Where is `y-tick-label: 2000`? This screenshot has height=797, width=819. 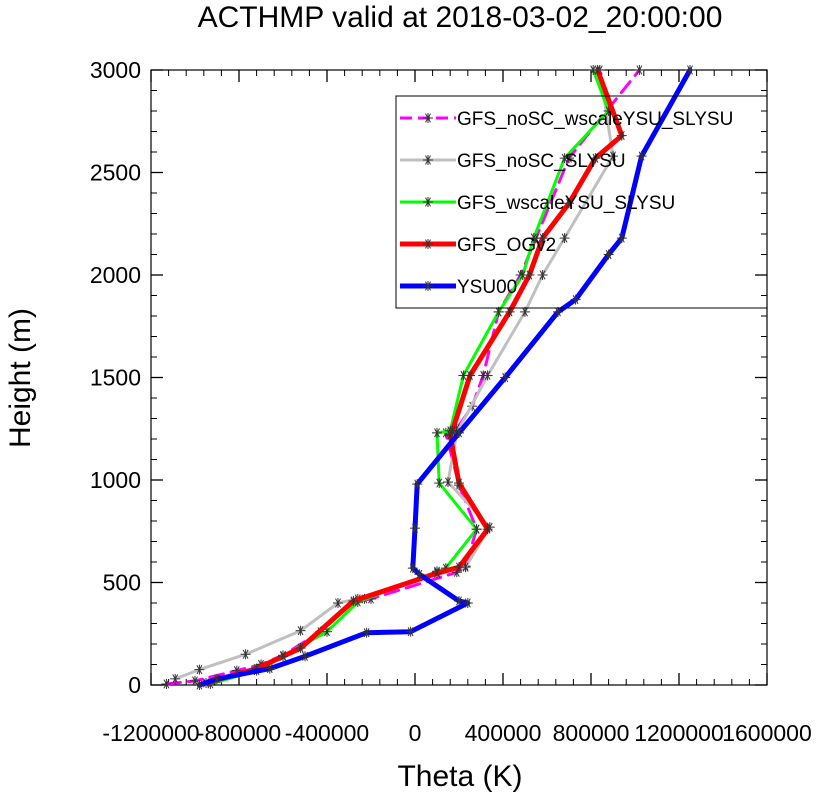 y-tick-label: 2000 is located at coordinates (115, 275).